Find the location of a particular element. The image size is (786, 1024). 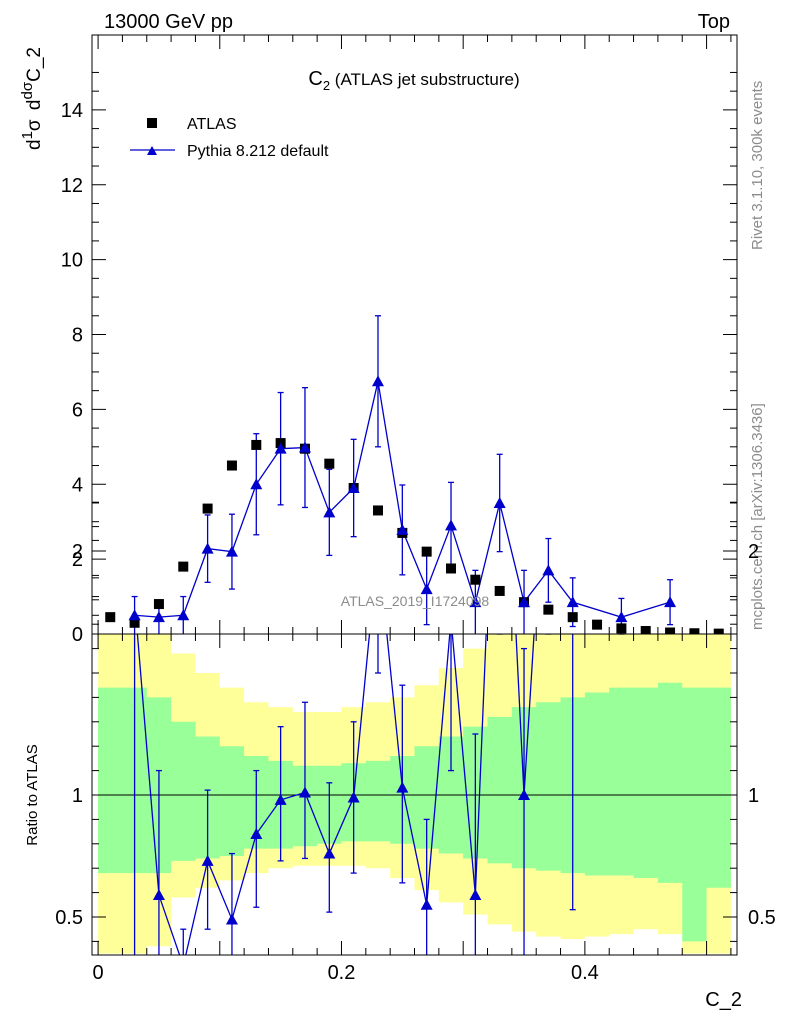

plot-title-sub: 2 is located at coordinates (326, 85).